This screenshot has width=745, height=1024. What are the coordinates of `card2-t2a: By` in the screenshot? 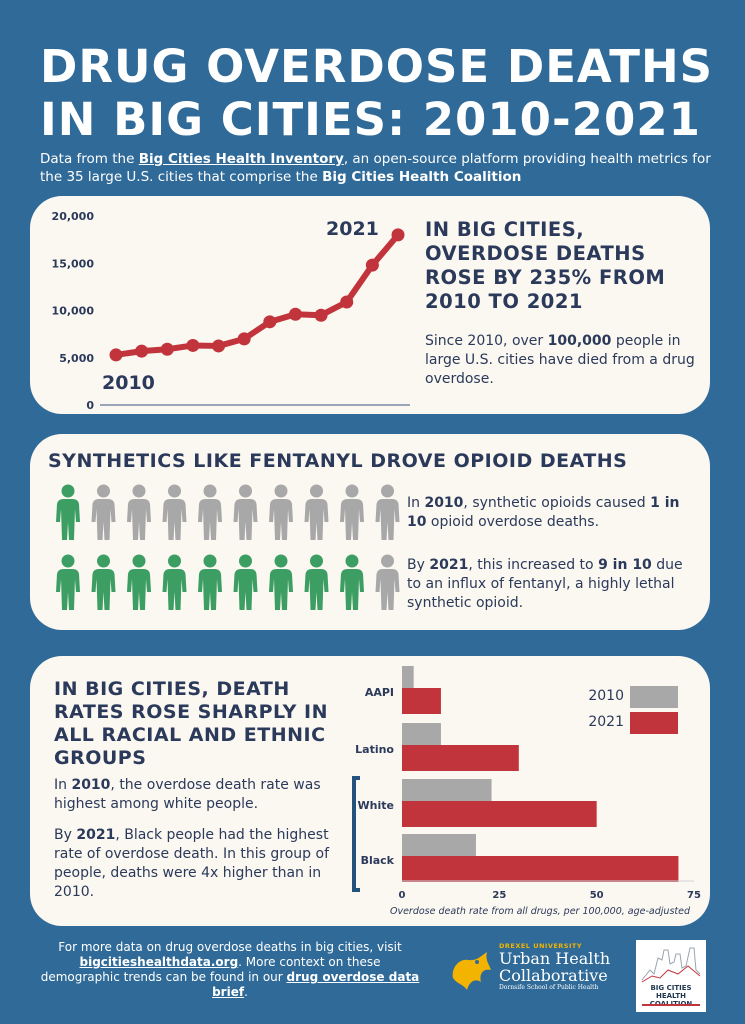 It's located at (418, 565).